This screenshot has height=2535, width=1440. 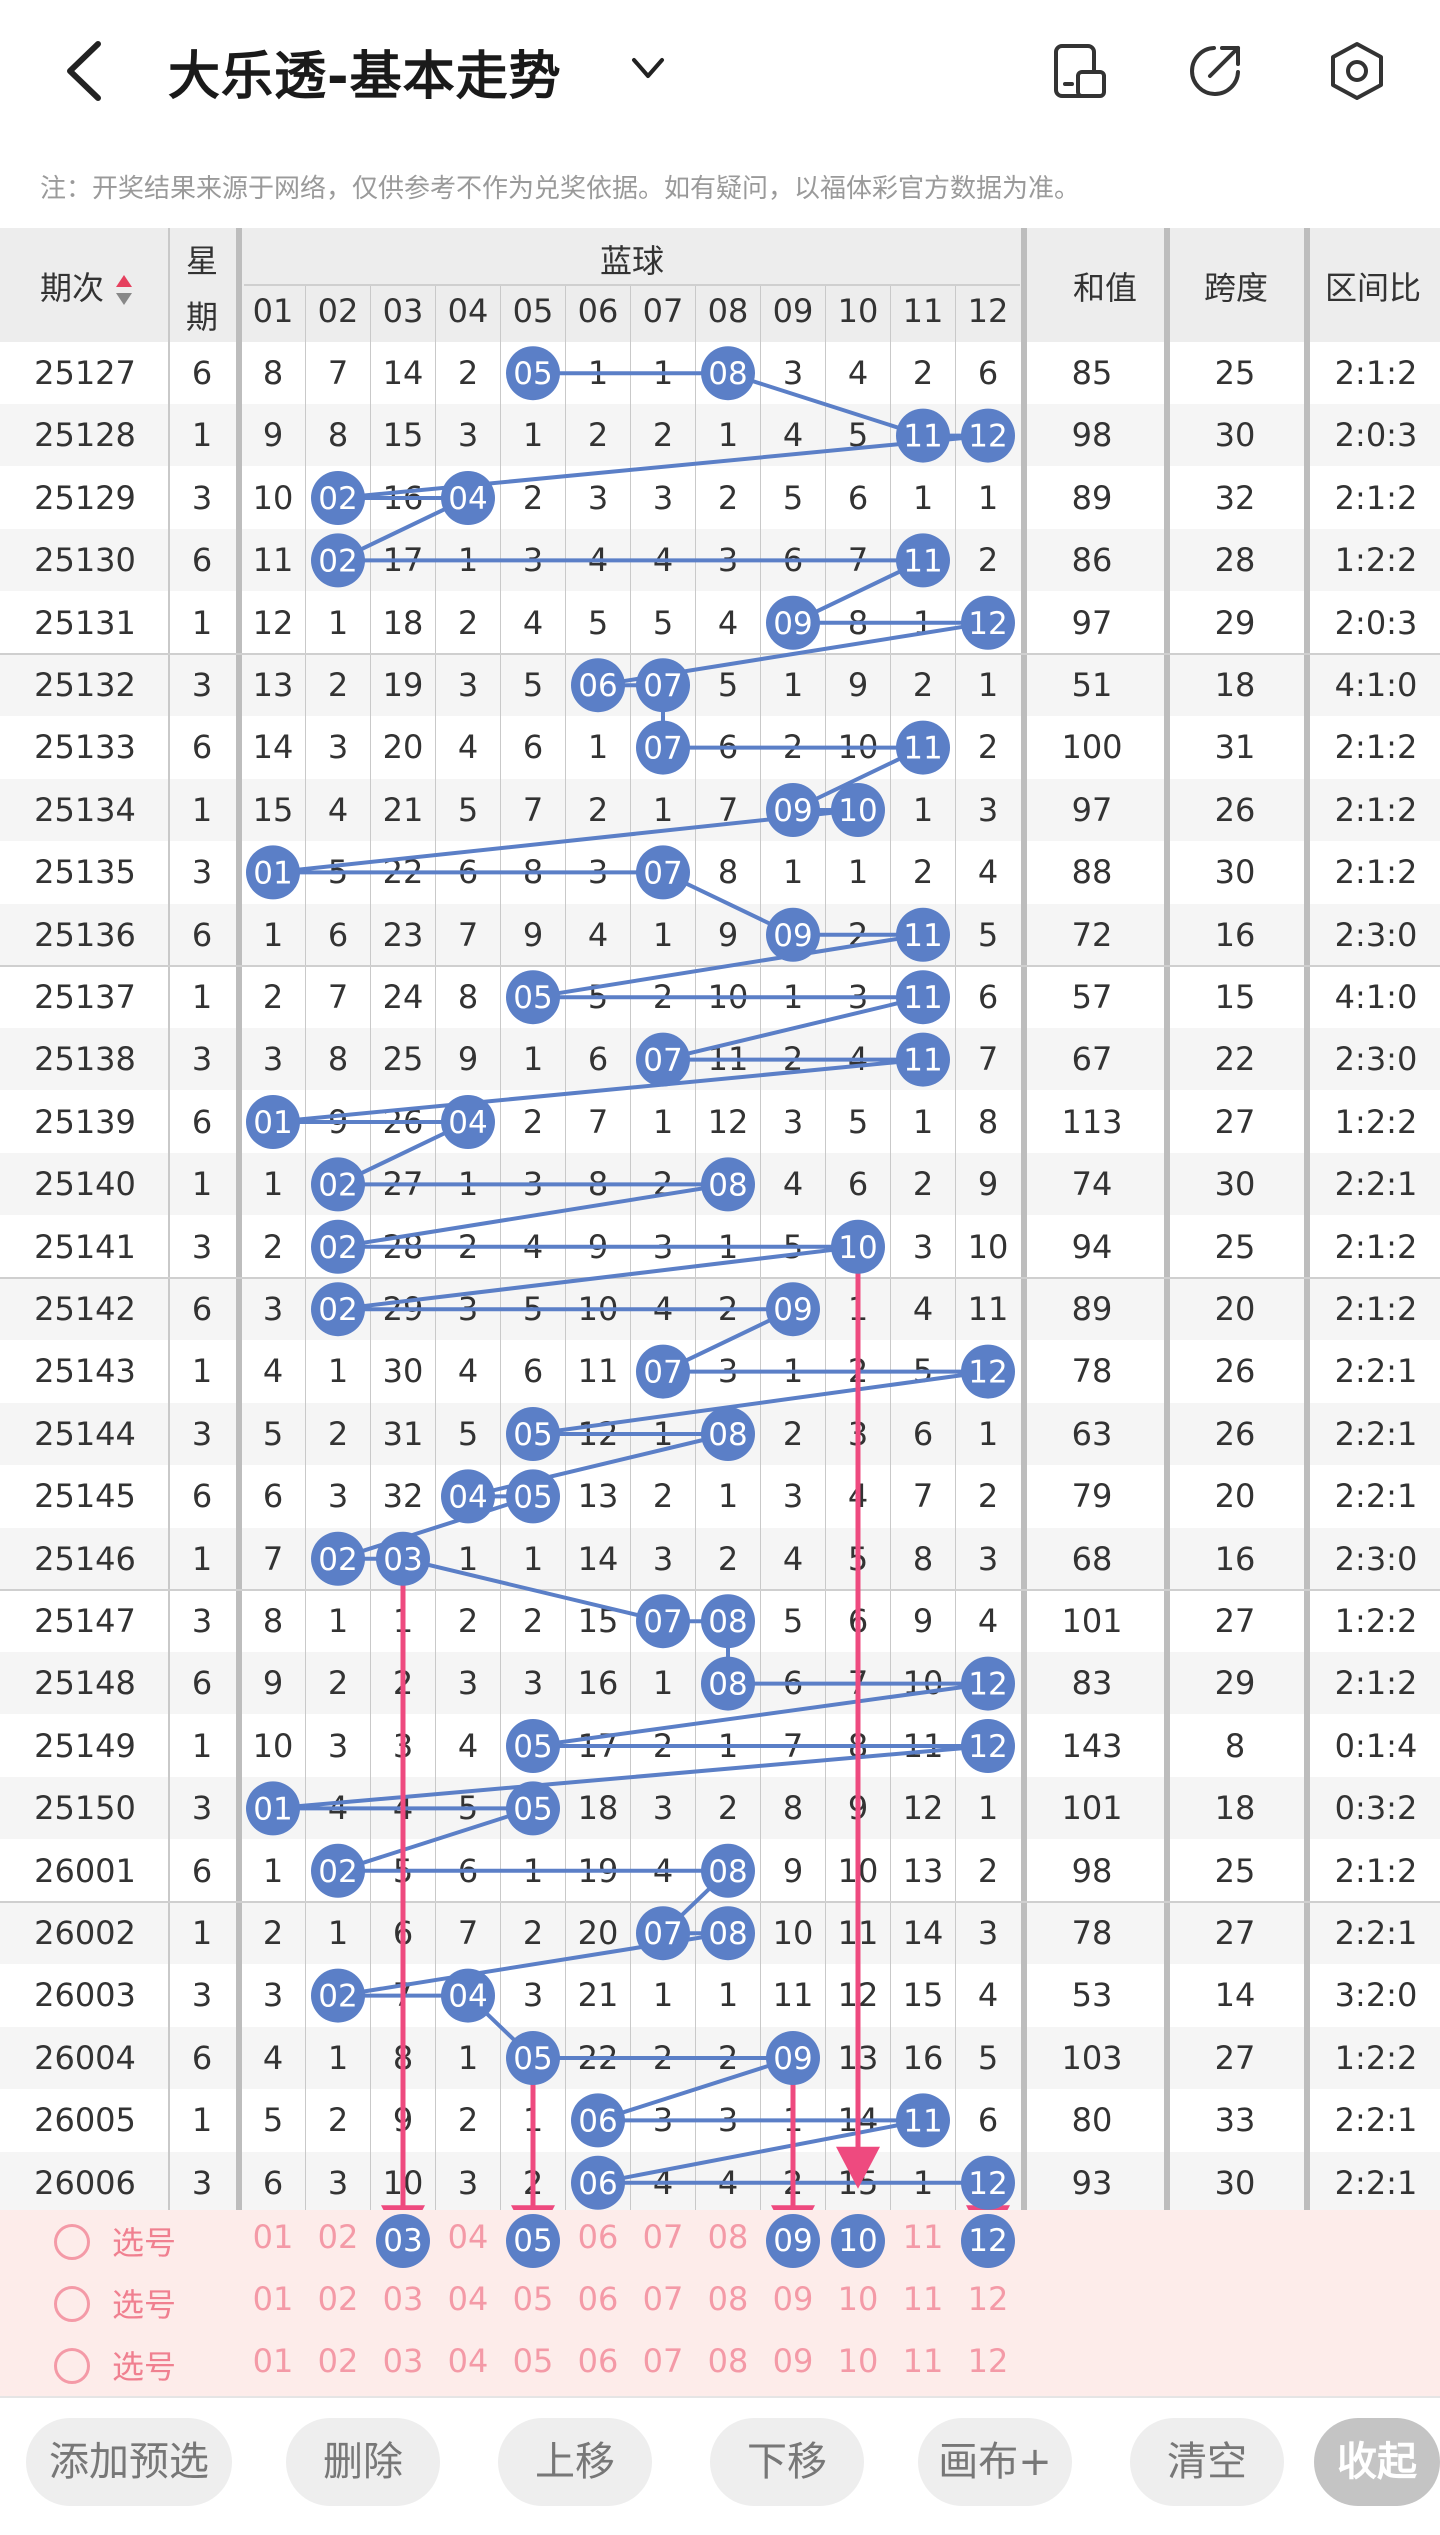 I want to click on phone-rotate-icon, so click(x=1079, y=71).